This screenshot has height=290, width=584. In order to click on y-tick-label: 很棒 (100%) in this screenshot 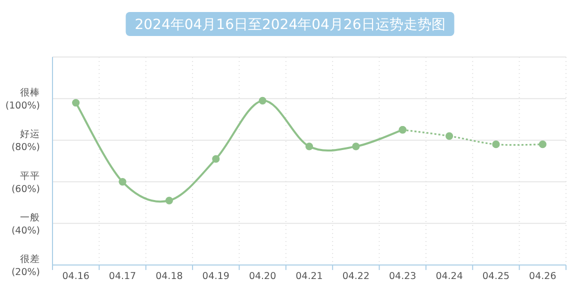, I will do `click(22, 99)`.